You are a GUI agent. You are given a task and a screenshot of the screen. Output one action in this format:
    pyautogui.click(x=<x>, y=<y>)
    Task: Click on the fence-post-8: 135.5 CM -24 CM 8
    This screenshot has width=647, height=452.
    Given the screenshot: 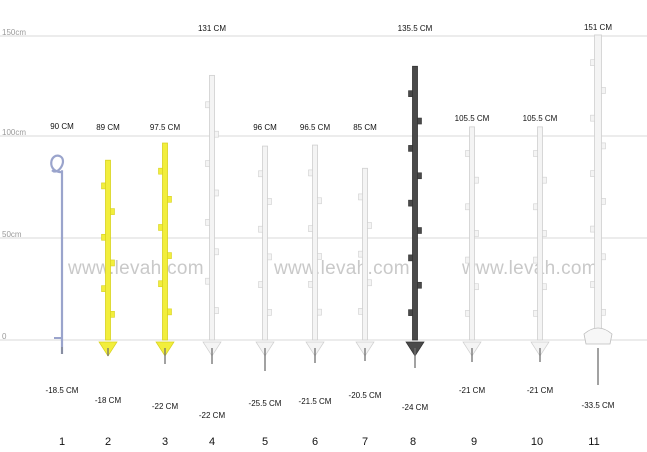 What is the action you would take?
    pyautogui.click(x=415, y=236)
    